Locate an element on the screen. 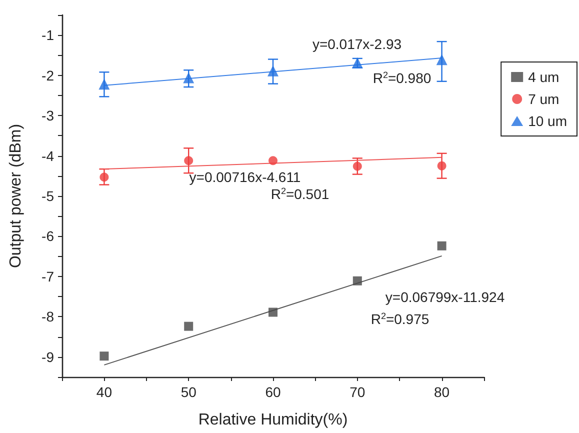 Image resolution: width=579 pixels, height=433 pixels. x-tick-label: 60 is located at coordinates (273, 392).